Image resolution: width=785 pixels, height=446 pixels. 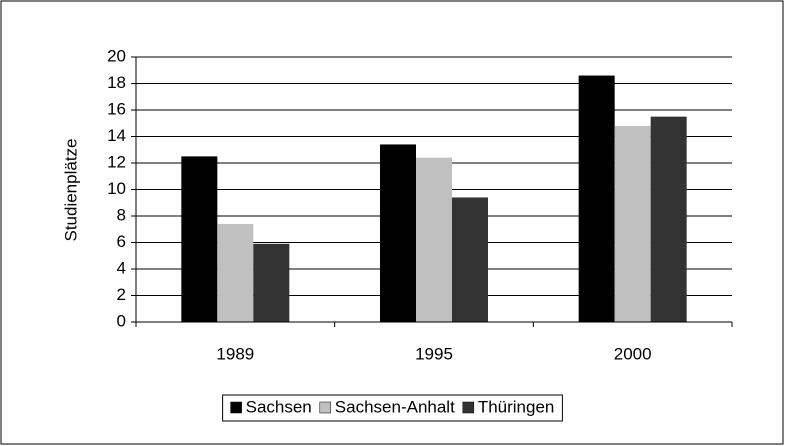 I want to click on y-tick-label: 2, so click(x=121, y=294).